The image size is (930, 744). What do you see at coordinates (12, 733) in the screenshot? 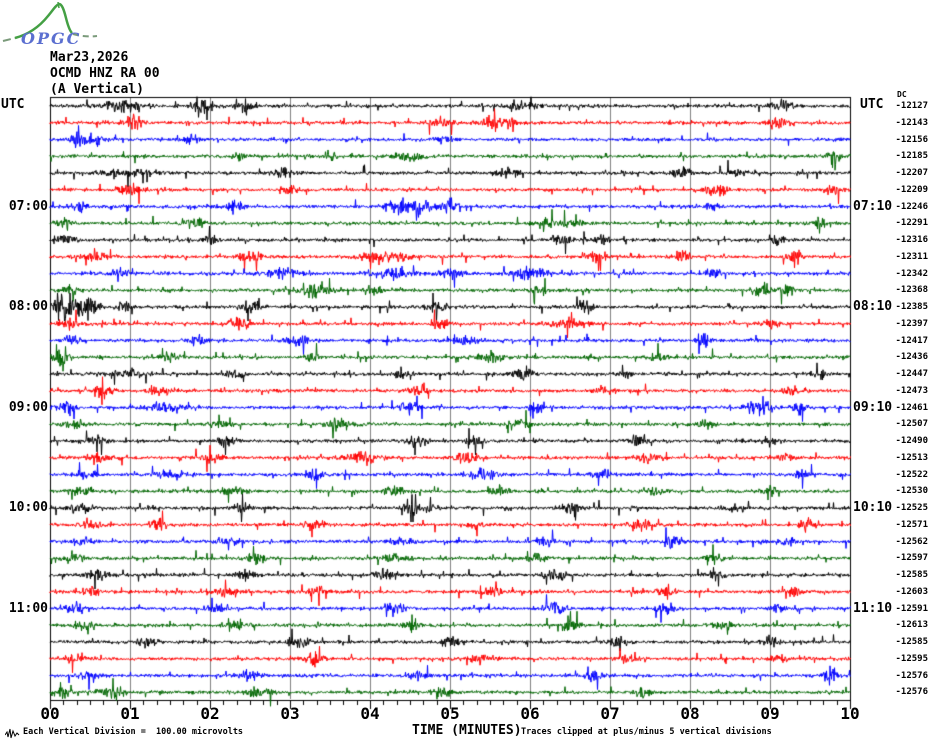
I see `microvolt-scale-icon` at bounding box center [12, 733].